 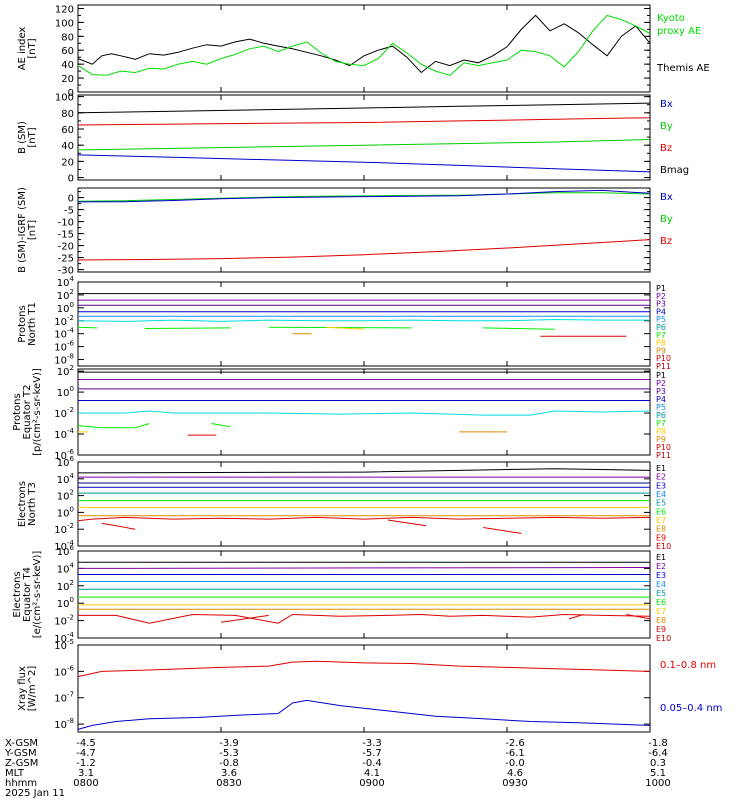 I want to click on y-tick-label: 106, so click(x=66, y=462).